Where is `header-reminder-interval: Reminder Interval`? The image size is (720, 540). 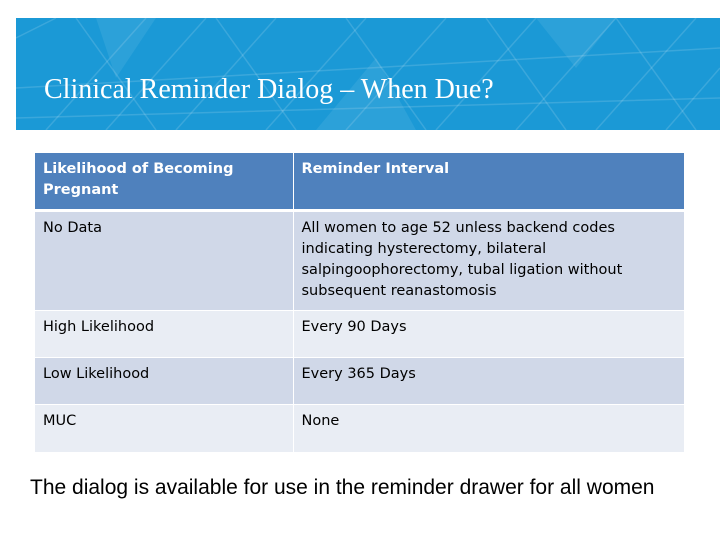
header-reminder-interval: Reminder Interval is located at coordinates (488, 182).